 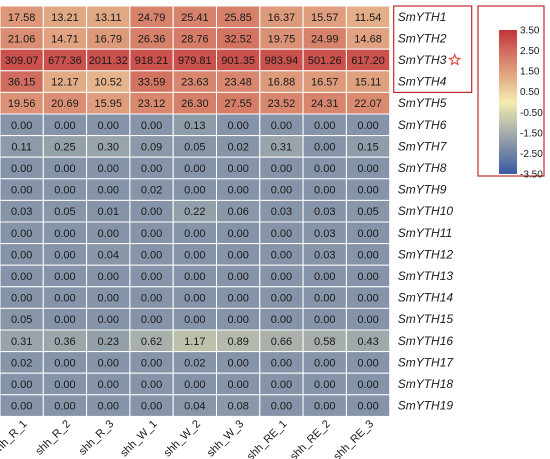 What do you see at coordinates (22, 39) in the screenshot?
I see `cell-value-label: 21.06` at bounding box center [22, 39].